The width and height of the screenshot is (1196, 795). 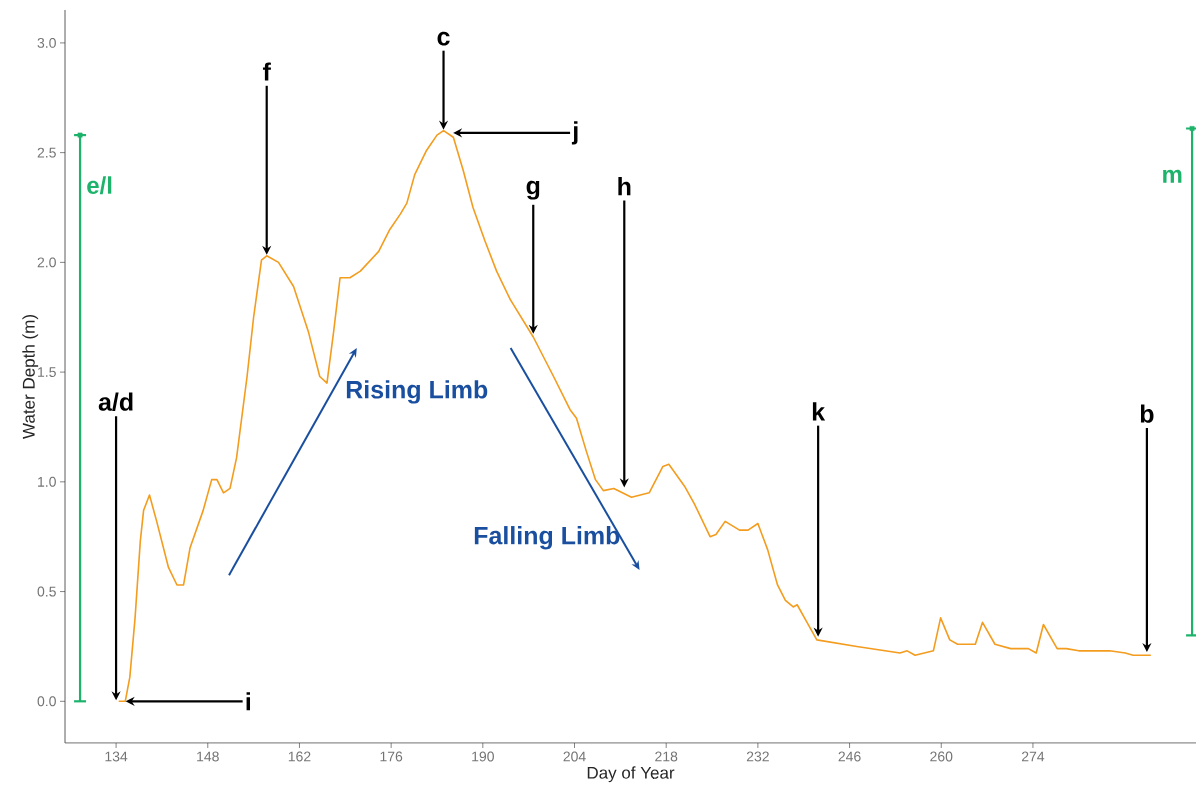 I want to click on x-tick-label: 176, so click(x=391, y=756).